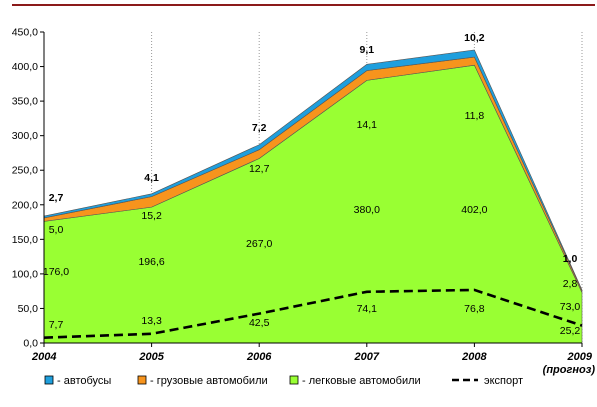  Describe the element at coordinates (259, 244) in the screenshot. I see `data-label-cars: 267,0` at that location.